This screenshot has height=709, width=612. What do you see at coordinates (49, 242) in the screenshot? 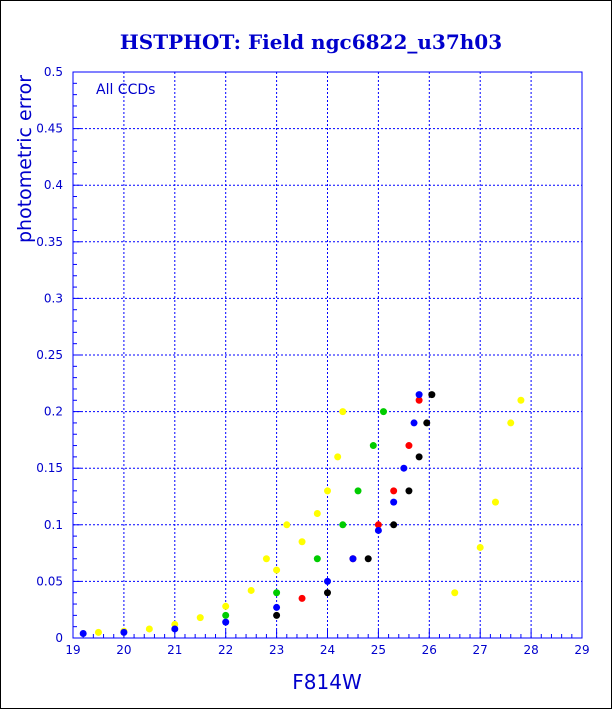
I see `y-tick-label: 0.35` at bounding box center [49, 242].